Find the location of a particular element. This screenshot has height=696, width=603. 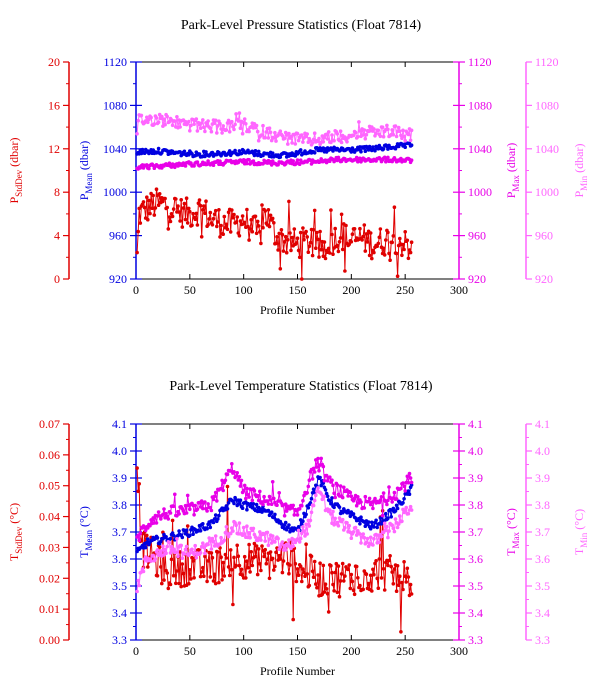

y-tick-label-max: 3.7 is located at coordinates (475, 532).